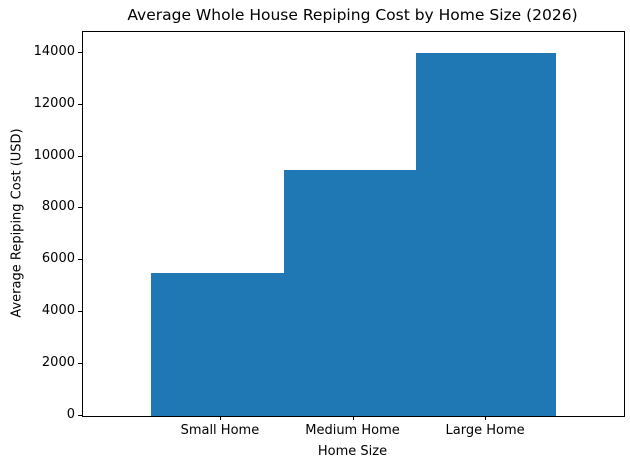  I want to click on x-tick-label: Large Home, so click(485, 430).